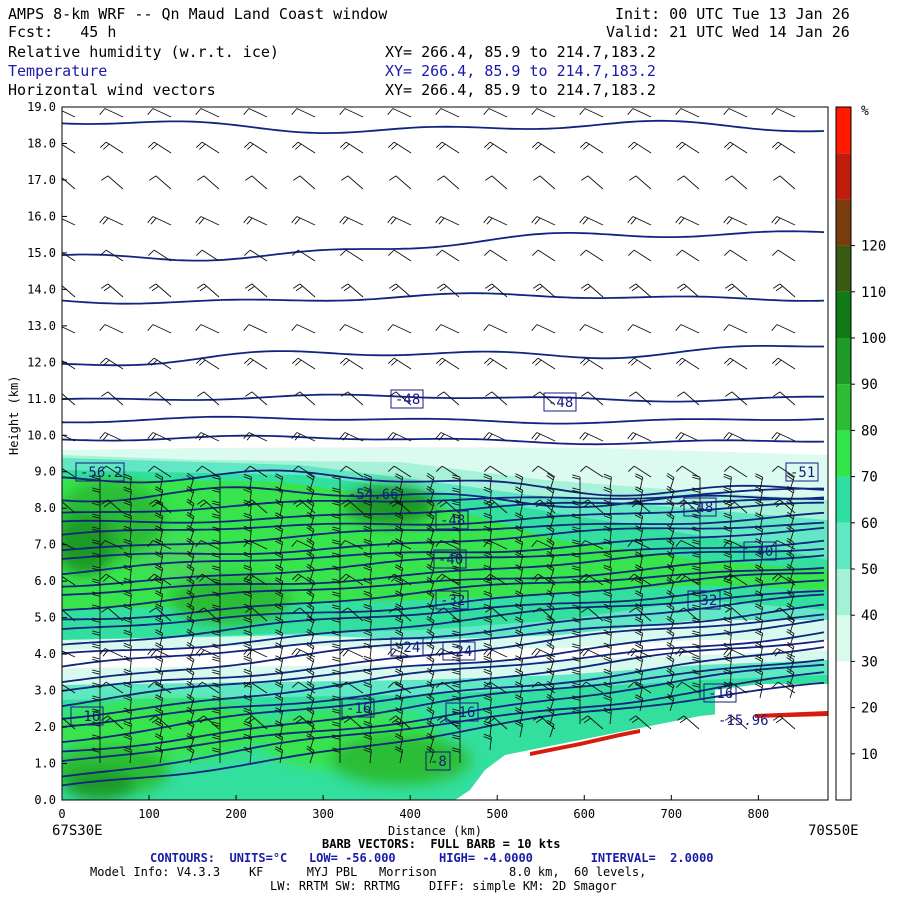  What do you see at coordinates (41, 362) in the screenshot?
I see `y-tick-label: 12.0` at bounding box center [41, 362].